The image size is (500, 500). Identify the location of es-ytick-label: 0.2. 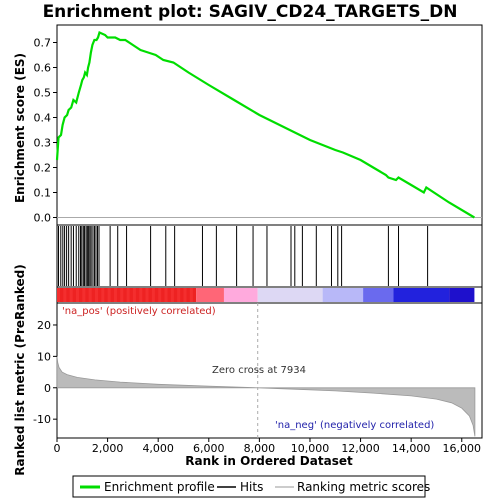
(43, 168).